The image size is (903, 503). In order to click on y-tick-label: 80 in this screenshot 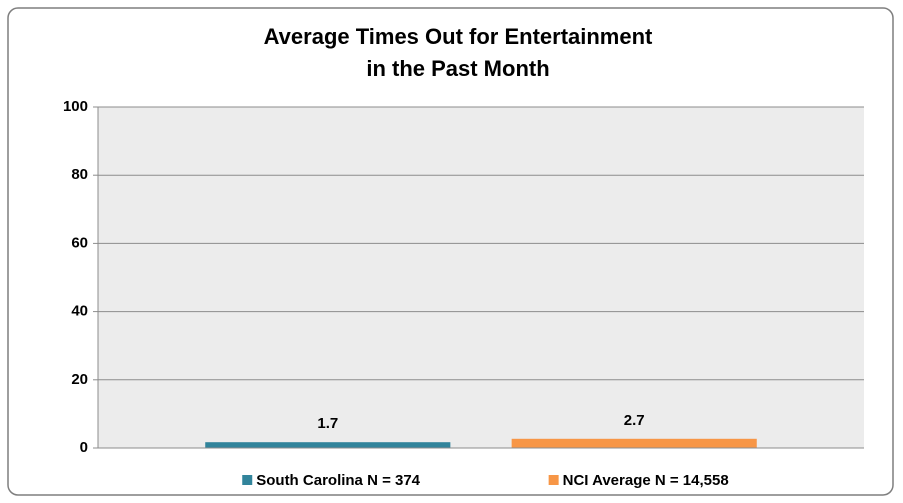, I will do `click(79, 174)`.